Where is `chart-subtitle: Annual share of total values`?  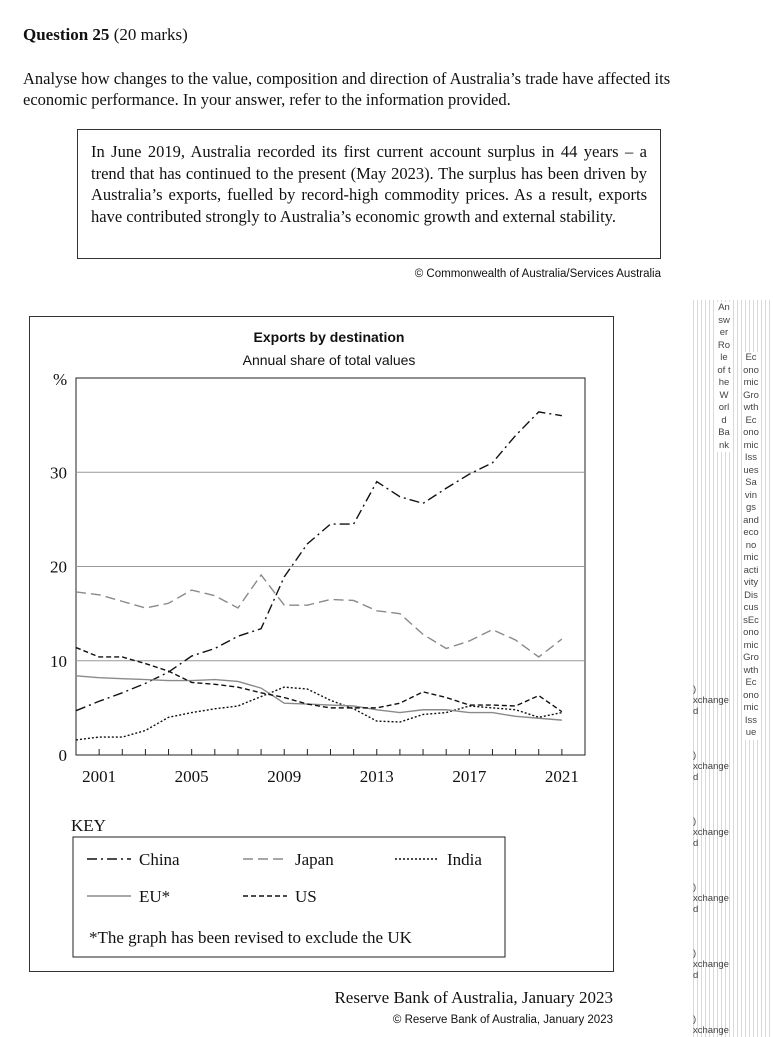
chart-subtitle: Annual share of total values is located at coordinates (329, 360).